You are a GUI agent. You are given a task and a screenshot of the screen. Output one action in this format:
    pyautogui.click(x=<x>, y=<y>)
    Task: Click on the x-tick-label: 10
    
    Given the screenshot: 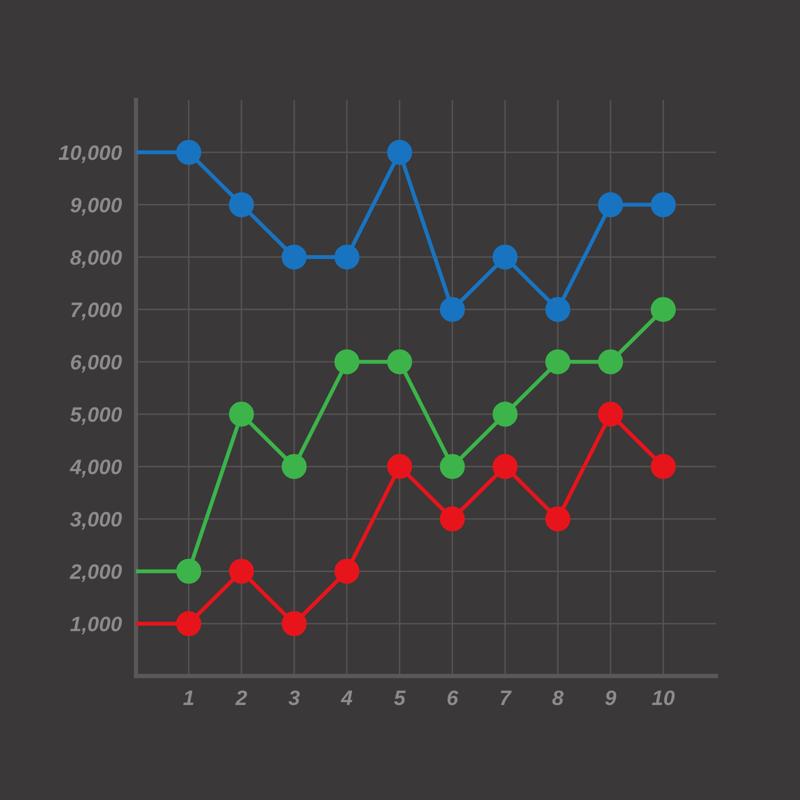 What is the action you would take?
    pyautogui.click(x=663, y=698)
    